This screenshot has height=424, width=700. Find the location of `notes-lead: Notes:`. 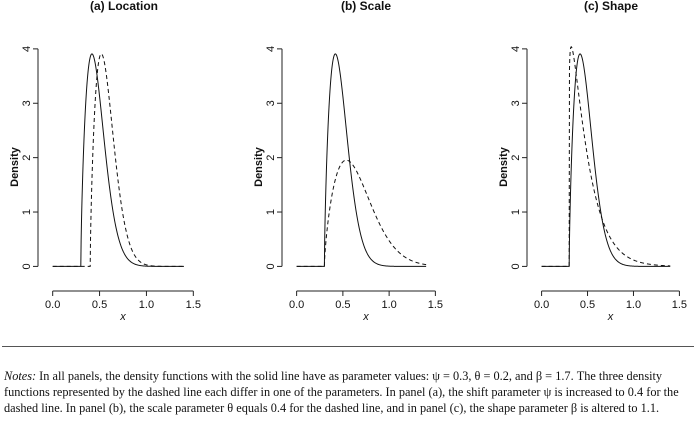

notes-lead: Notes: is located at coordinates (20, 376).